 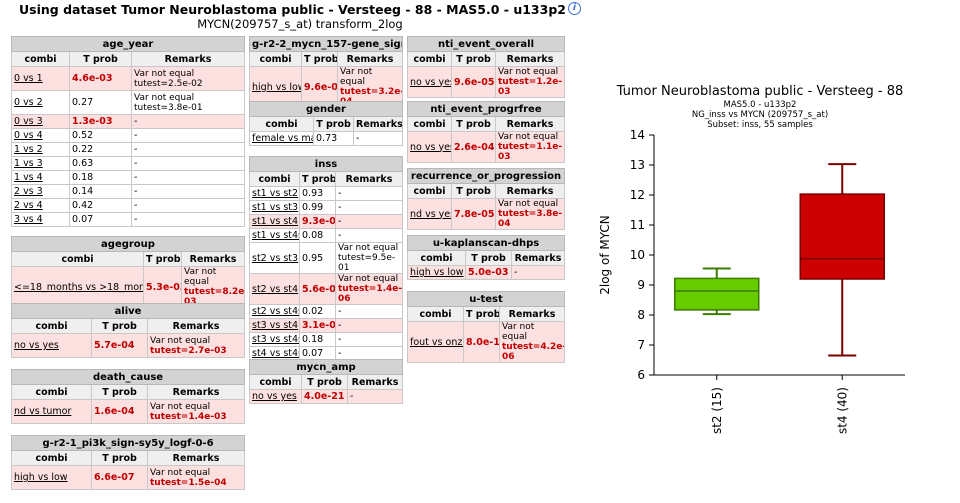 I want to click on combi-link: st3 vs st4s, so click(x=276, y=339).